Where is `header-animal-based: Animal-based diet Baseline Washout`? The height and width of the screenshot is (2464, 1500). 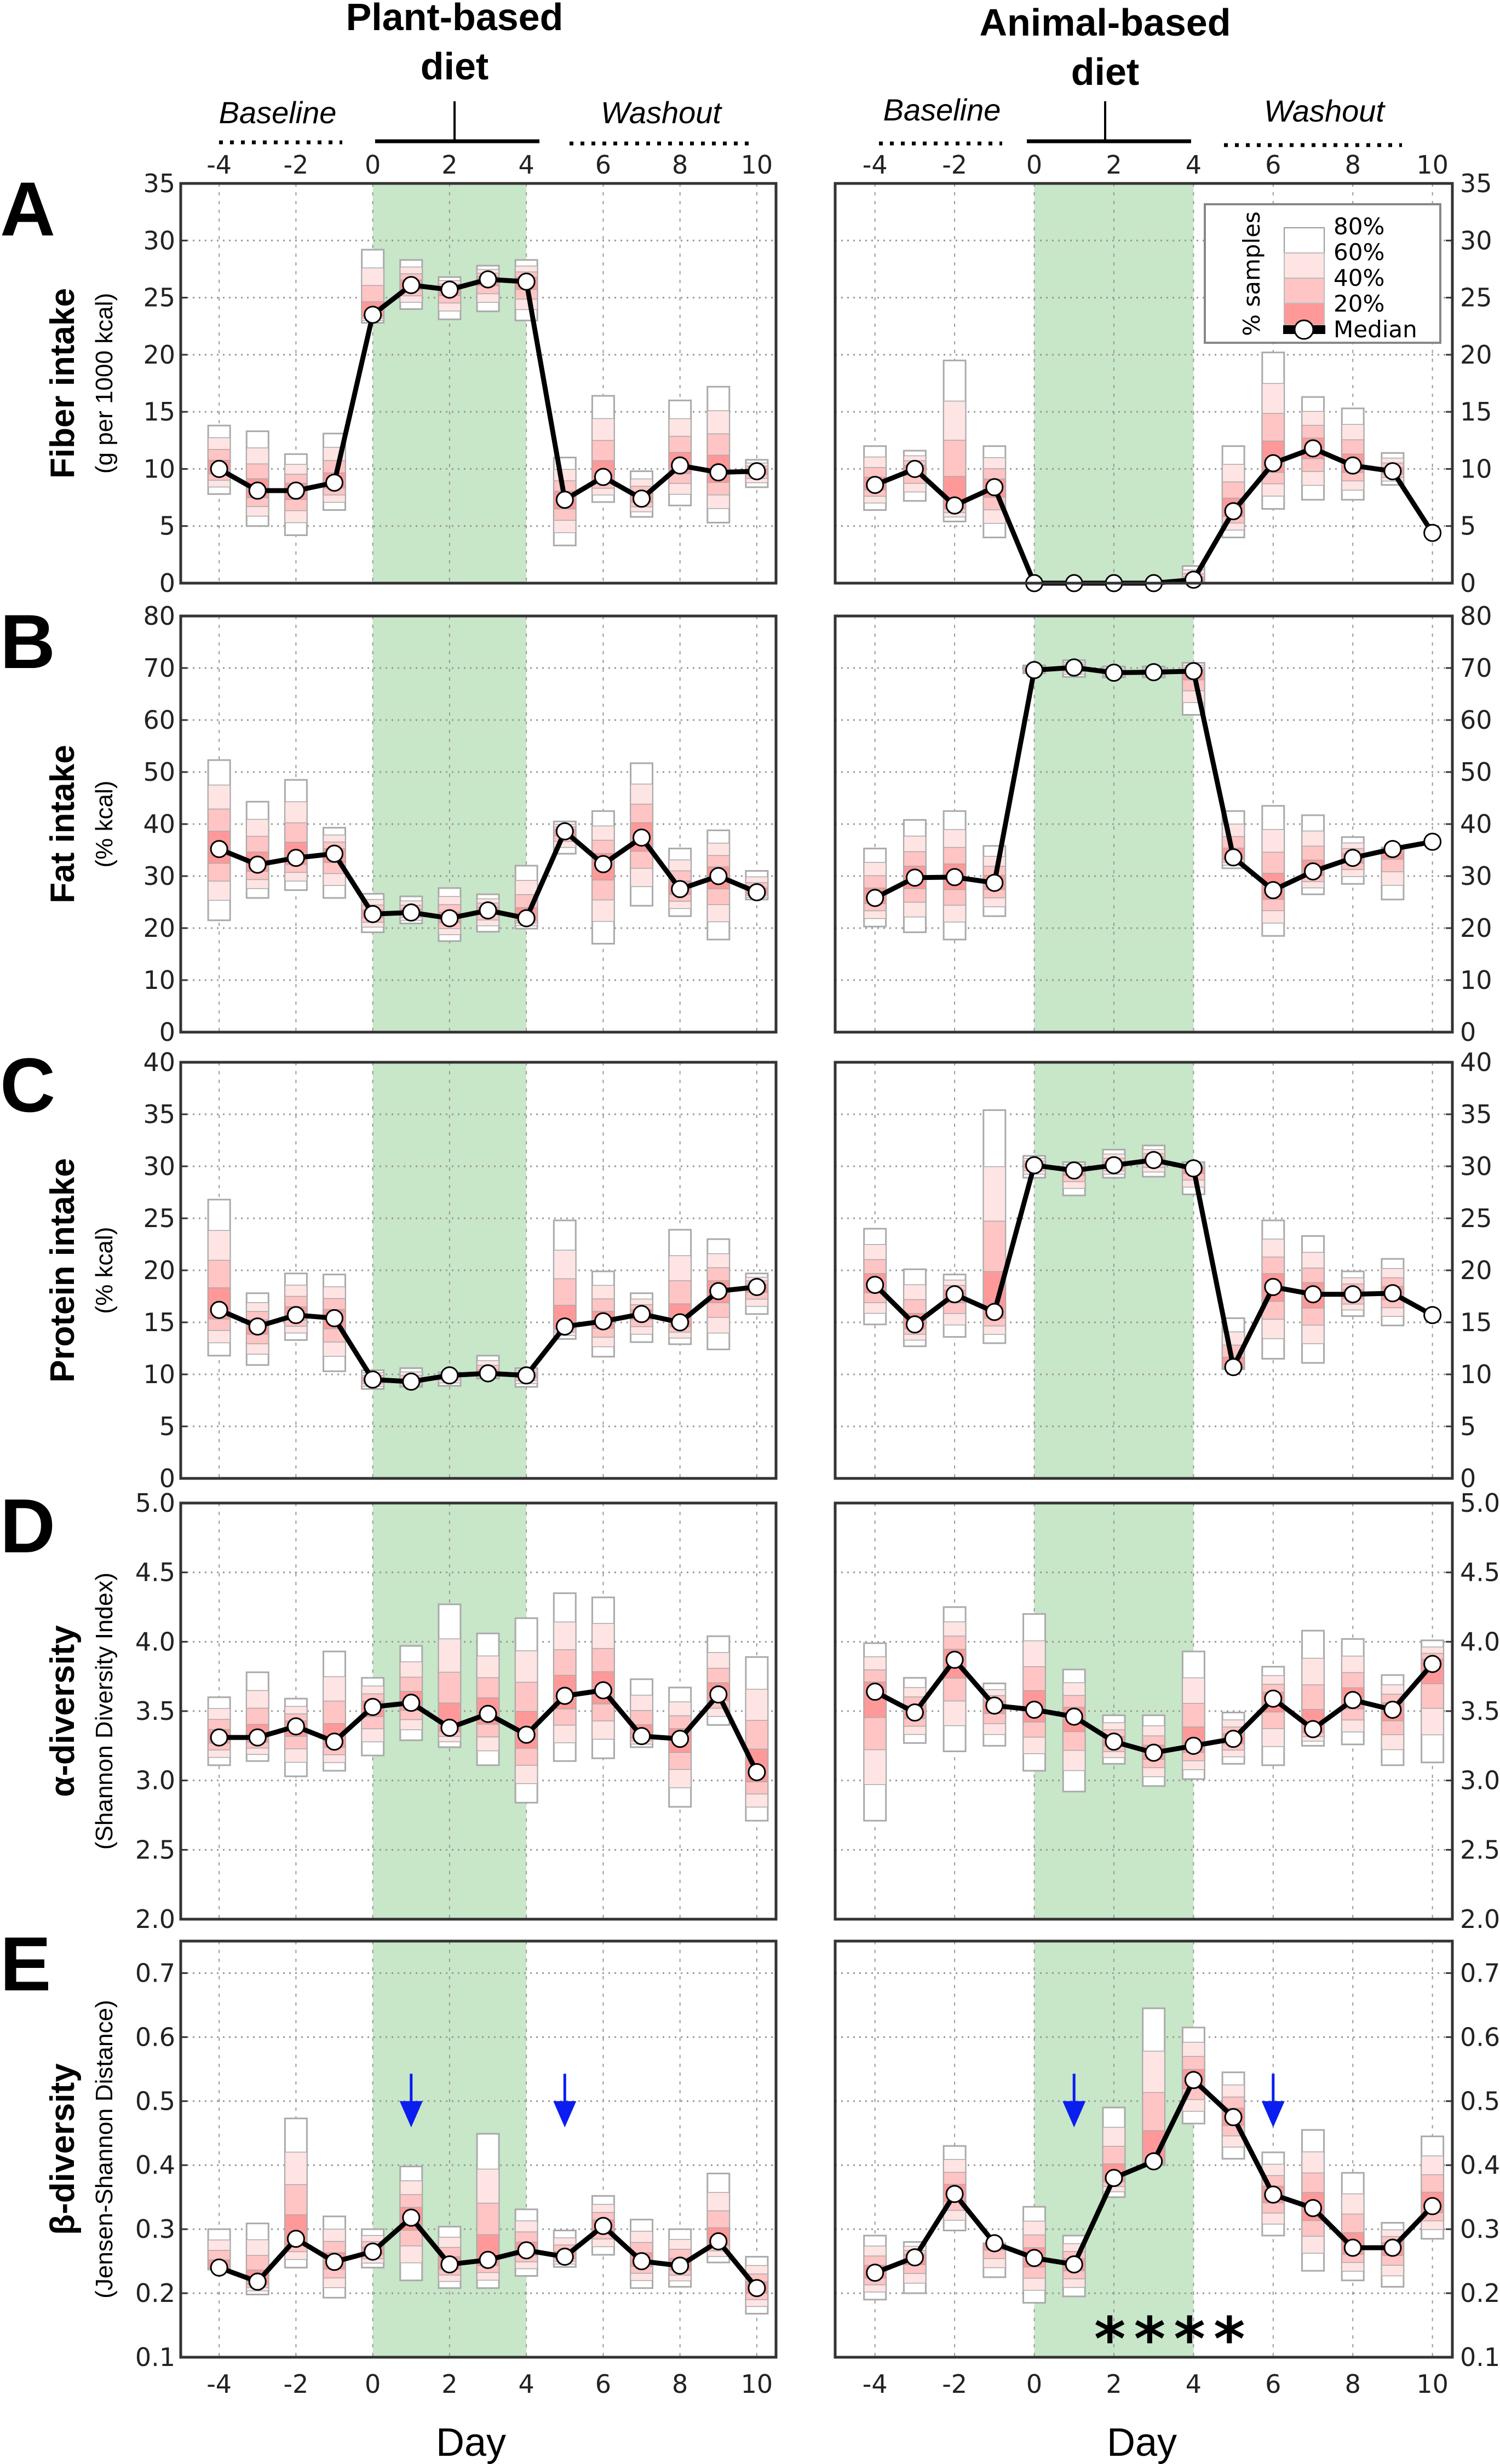
header-animal-based: Animal-based diet Baseline Washout is located at coordinates (1140, 74).